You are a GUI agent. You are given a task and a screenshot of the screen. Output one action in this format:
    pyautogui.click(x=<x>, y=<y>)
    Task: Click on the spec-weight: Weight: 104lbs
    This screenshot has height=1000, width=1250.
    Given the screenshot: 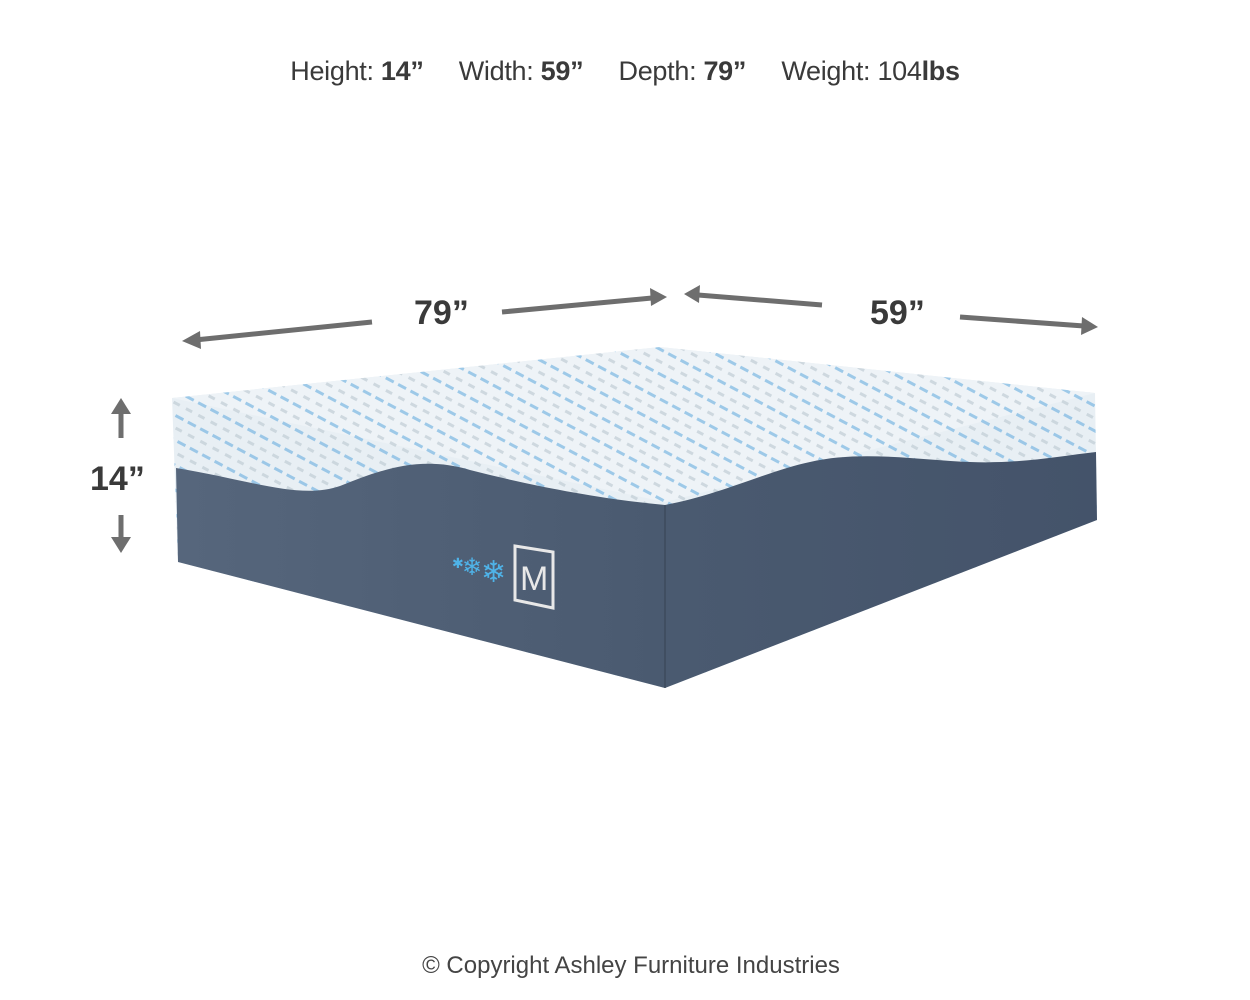 What is the action you would take?
    pyautogui.click(x=870, y=71)
    